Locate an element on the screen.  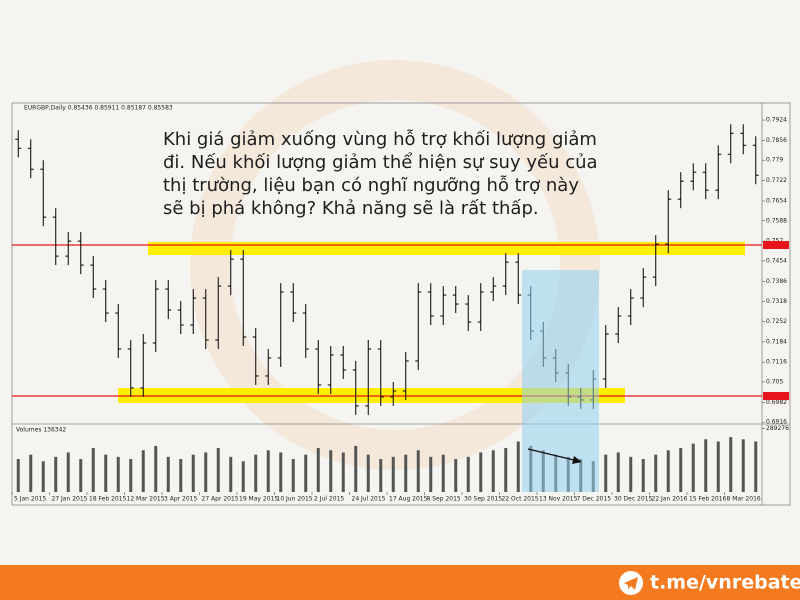
highlight-zone is located at coordinates (560, 381).